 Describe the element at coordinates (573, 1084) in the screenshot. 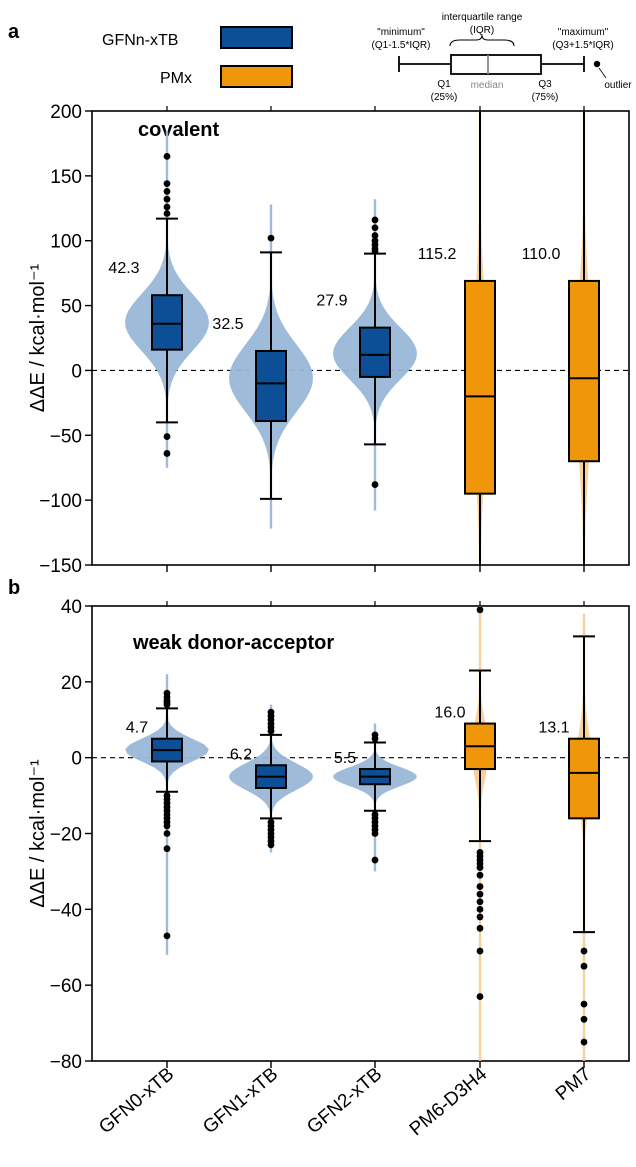

I see `x-tick-label: PM7` at that location.